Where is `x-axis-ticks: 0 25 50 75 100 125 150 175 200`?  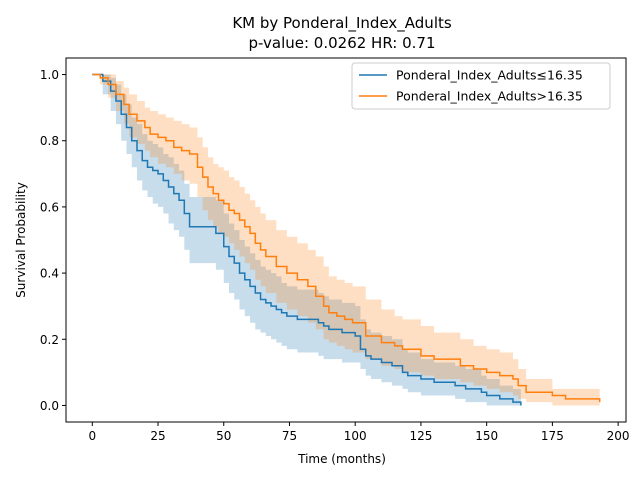 x-axis-ticks: 0 25 50 75 100 125 150 175 200 is located at coordinates (359, 432).